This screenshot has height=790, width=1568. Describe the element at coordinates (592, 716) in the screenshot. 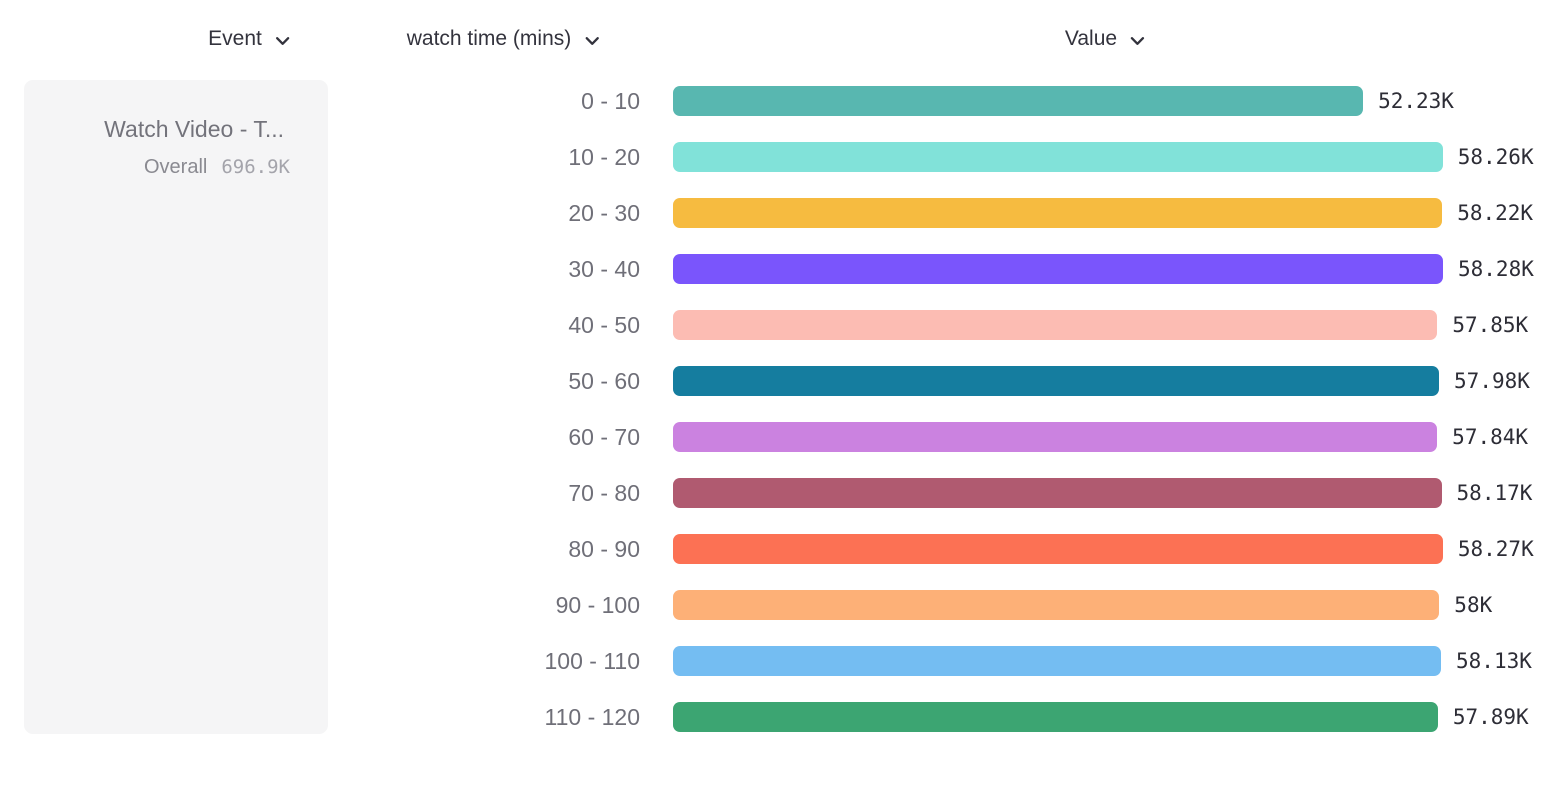

I see `category-label: 110 - 120` at that location.